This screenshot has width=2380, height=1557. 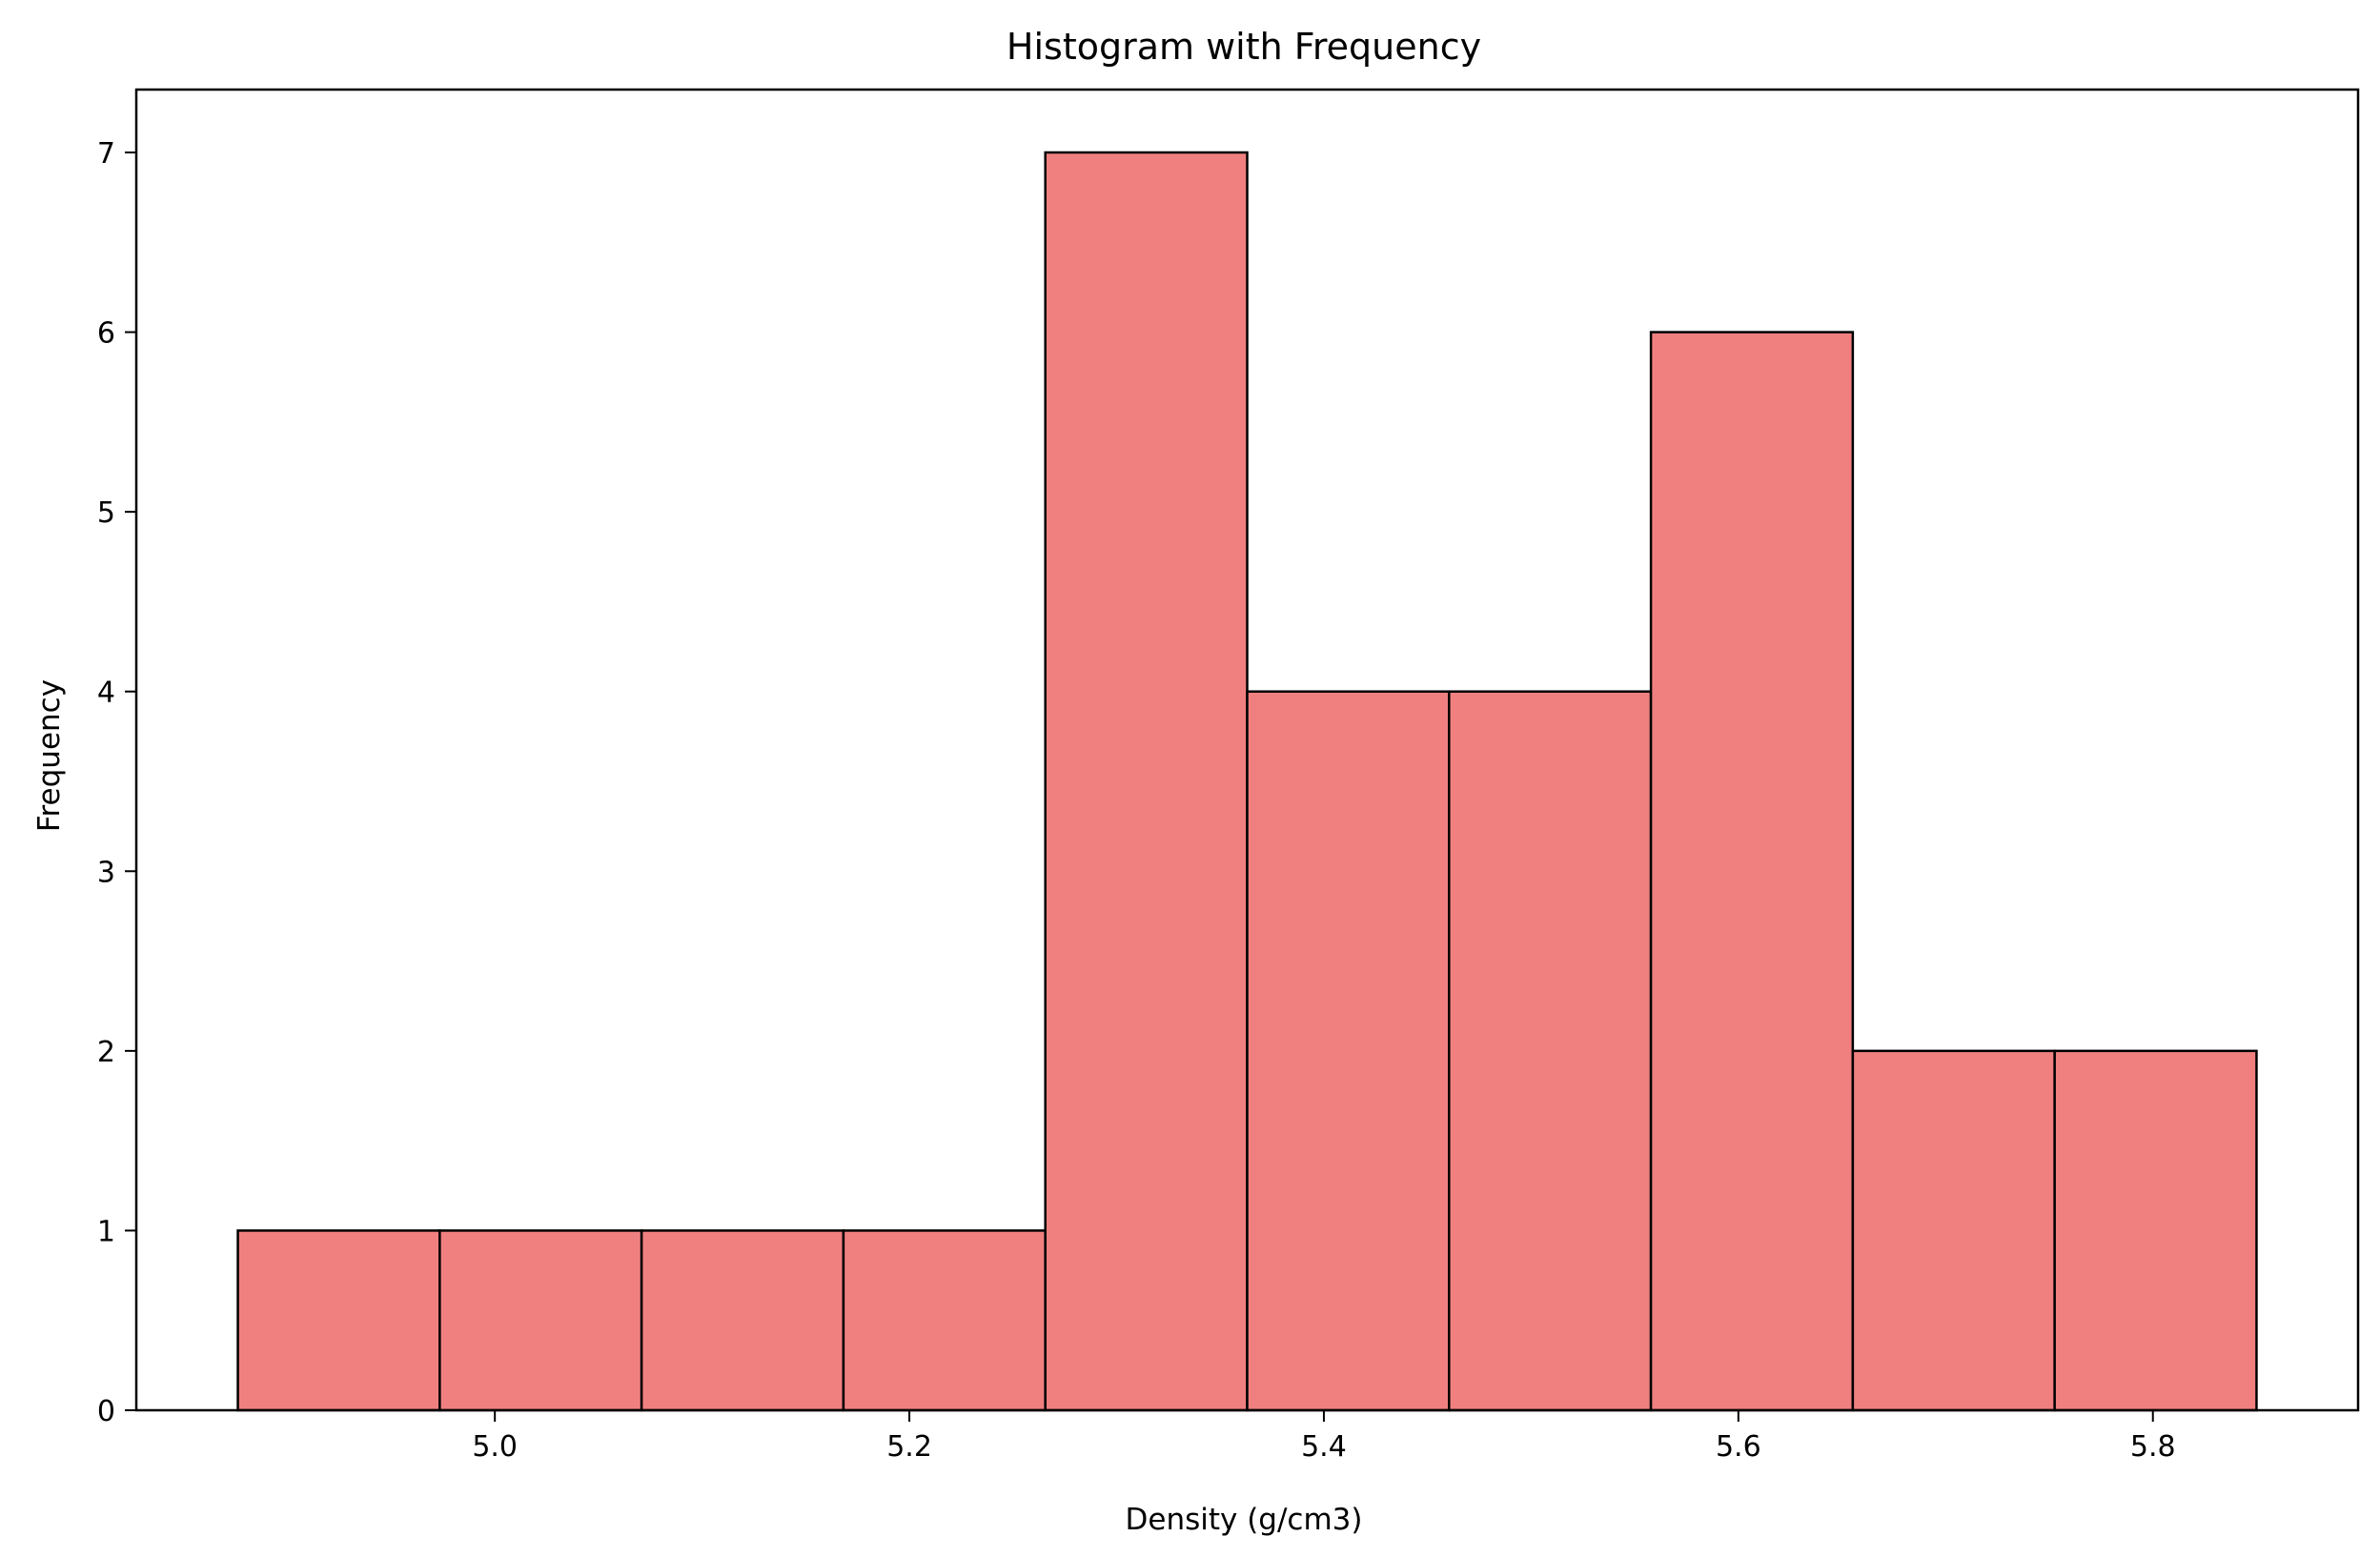 I want to click on x-axis-label: Density (g/cm3), so click(x=1244, y=1520).